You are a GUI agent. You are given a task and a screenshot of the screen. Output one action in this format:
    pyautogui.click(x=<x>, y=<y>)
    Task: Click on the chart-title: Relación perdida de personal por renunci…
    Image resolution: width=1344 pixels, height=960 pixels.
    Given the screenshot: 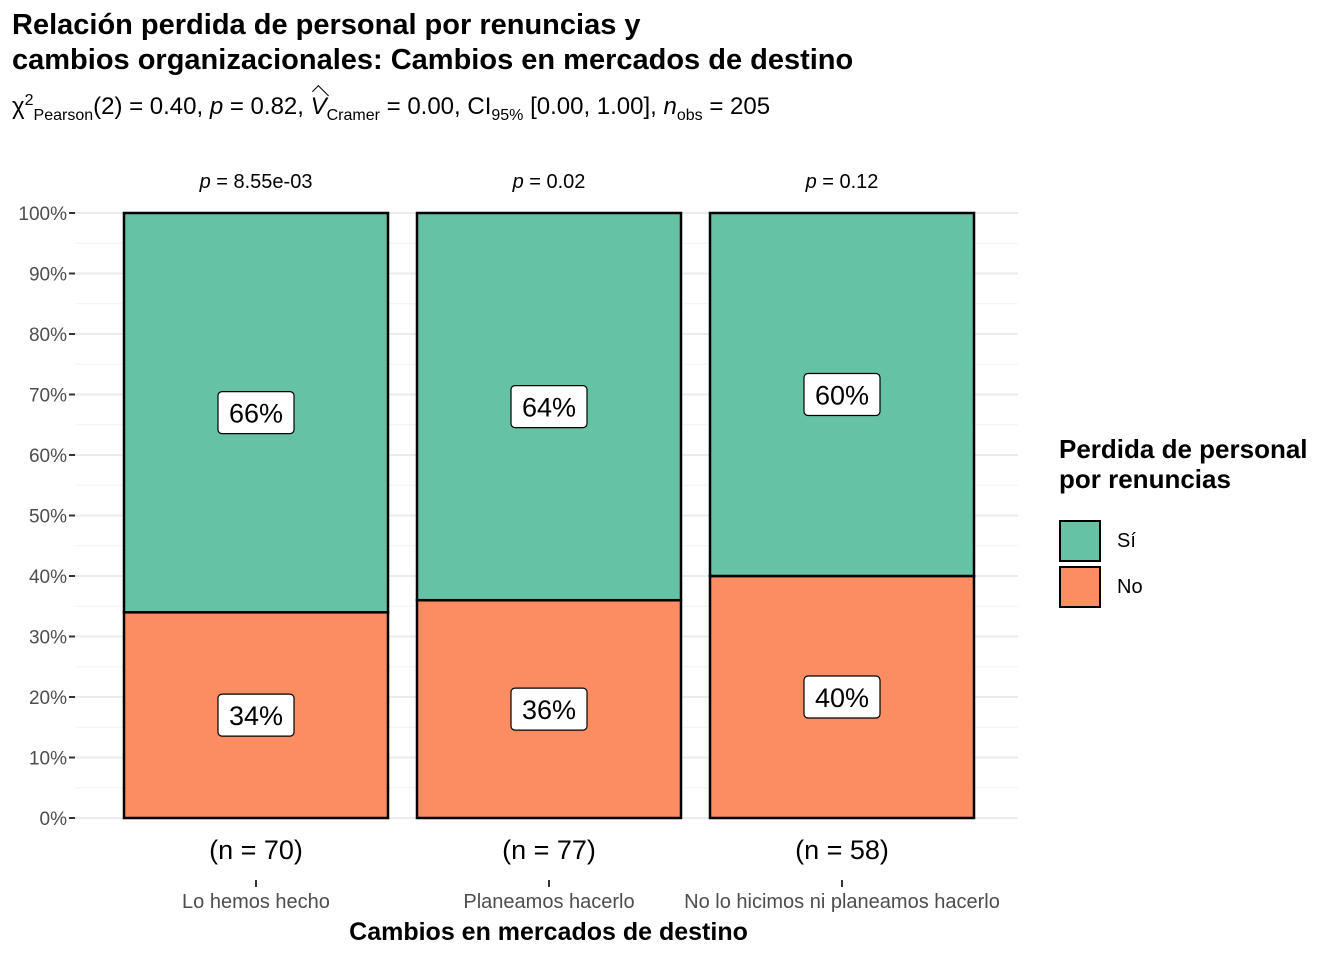 What is the action you would take?
    pyautogui.click(x=432, y=43)
    